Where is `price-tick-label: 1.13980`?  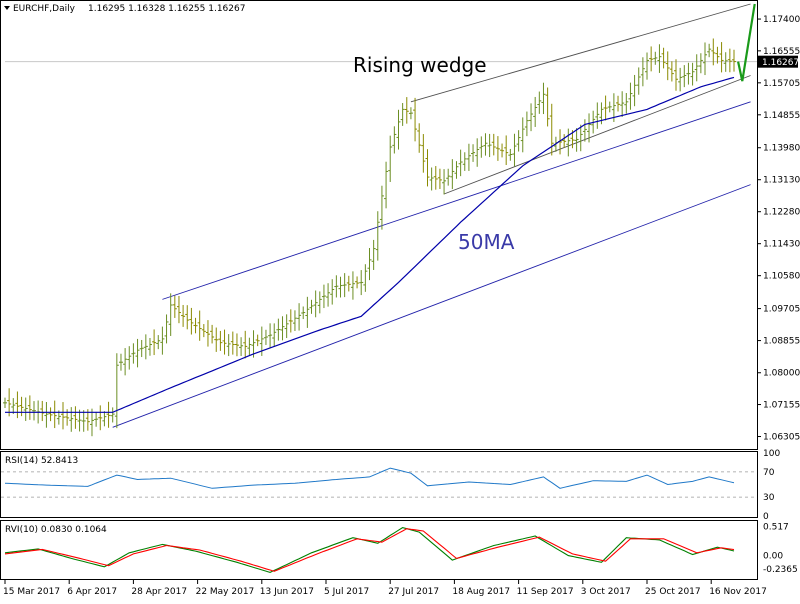
price-tick-label: 1.13980 is located at coordinates (781, 149).